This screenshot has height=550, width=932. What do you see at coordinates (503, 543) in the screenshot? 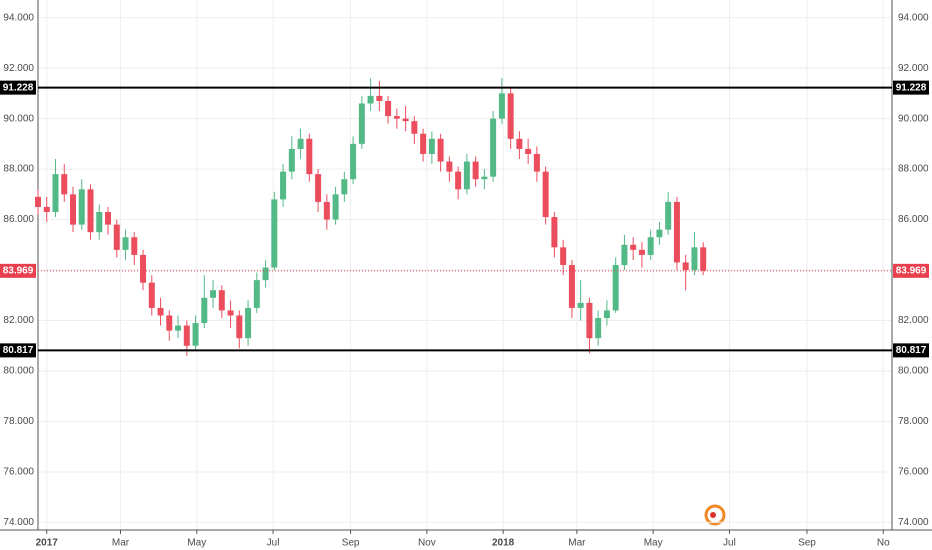
I see `x-tick-label: 2018` at bounding box center [503, 543].